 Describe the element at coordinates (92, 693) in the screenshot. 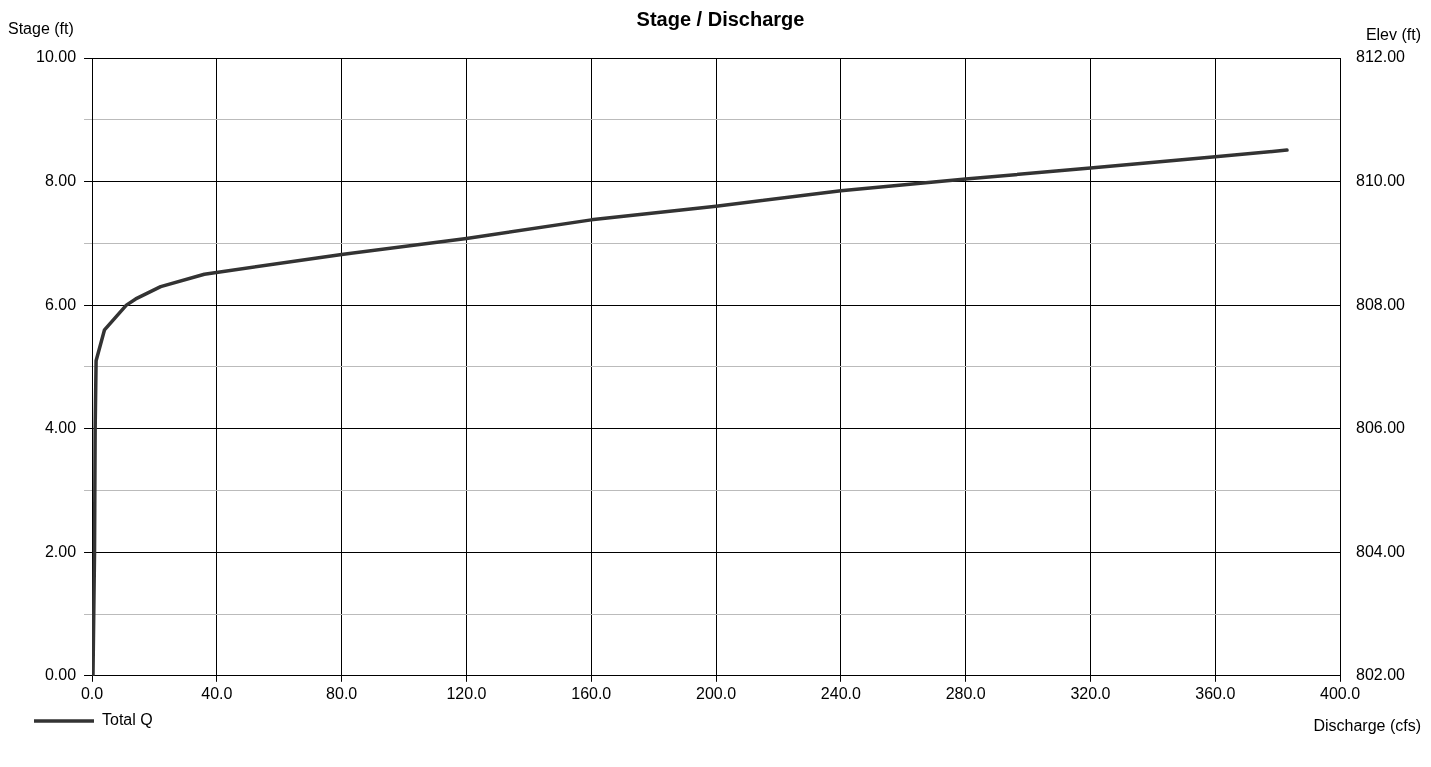

I see `x-tick-label: 0.0` at that location.